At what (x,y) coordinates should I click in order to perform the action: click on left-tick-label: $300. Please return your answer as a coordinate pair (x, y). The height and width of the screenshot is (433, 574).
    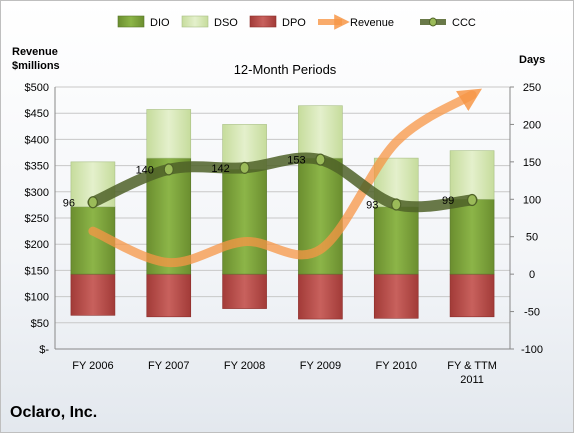
    Looking at the image, I should click on (37, 193).